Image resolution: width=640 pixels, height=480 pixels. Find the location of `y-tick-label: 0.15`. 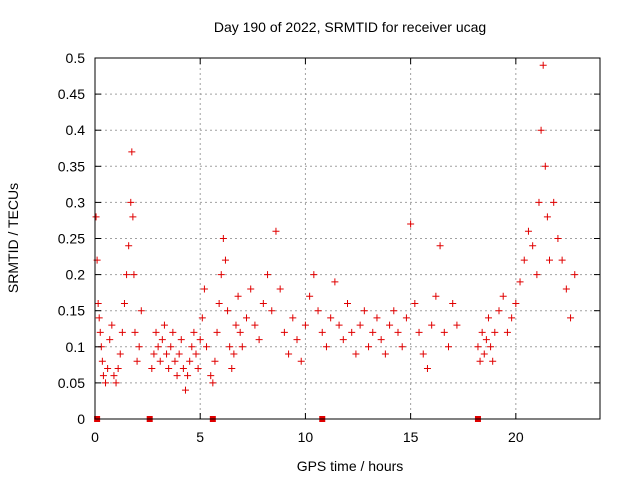

y-tick-label: 0.15 is located at coordinates (71, 311).